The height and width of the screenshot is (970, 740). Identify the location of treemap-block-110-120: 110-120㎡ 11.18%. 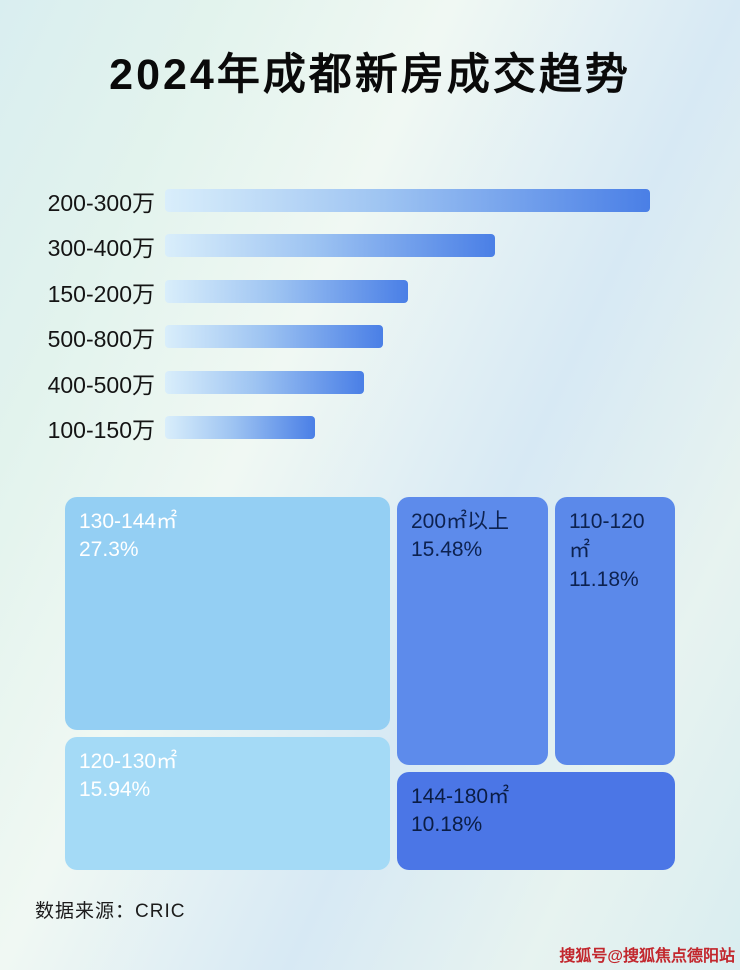
(615, 631).